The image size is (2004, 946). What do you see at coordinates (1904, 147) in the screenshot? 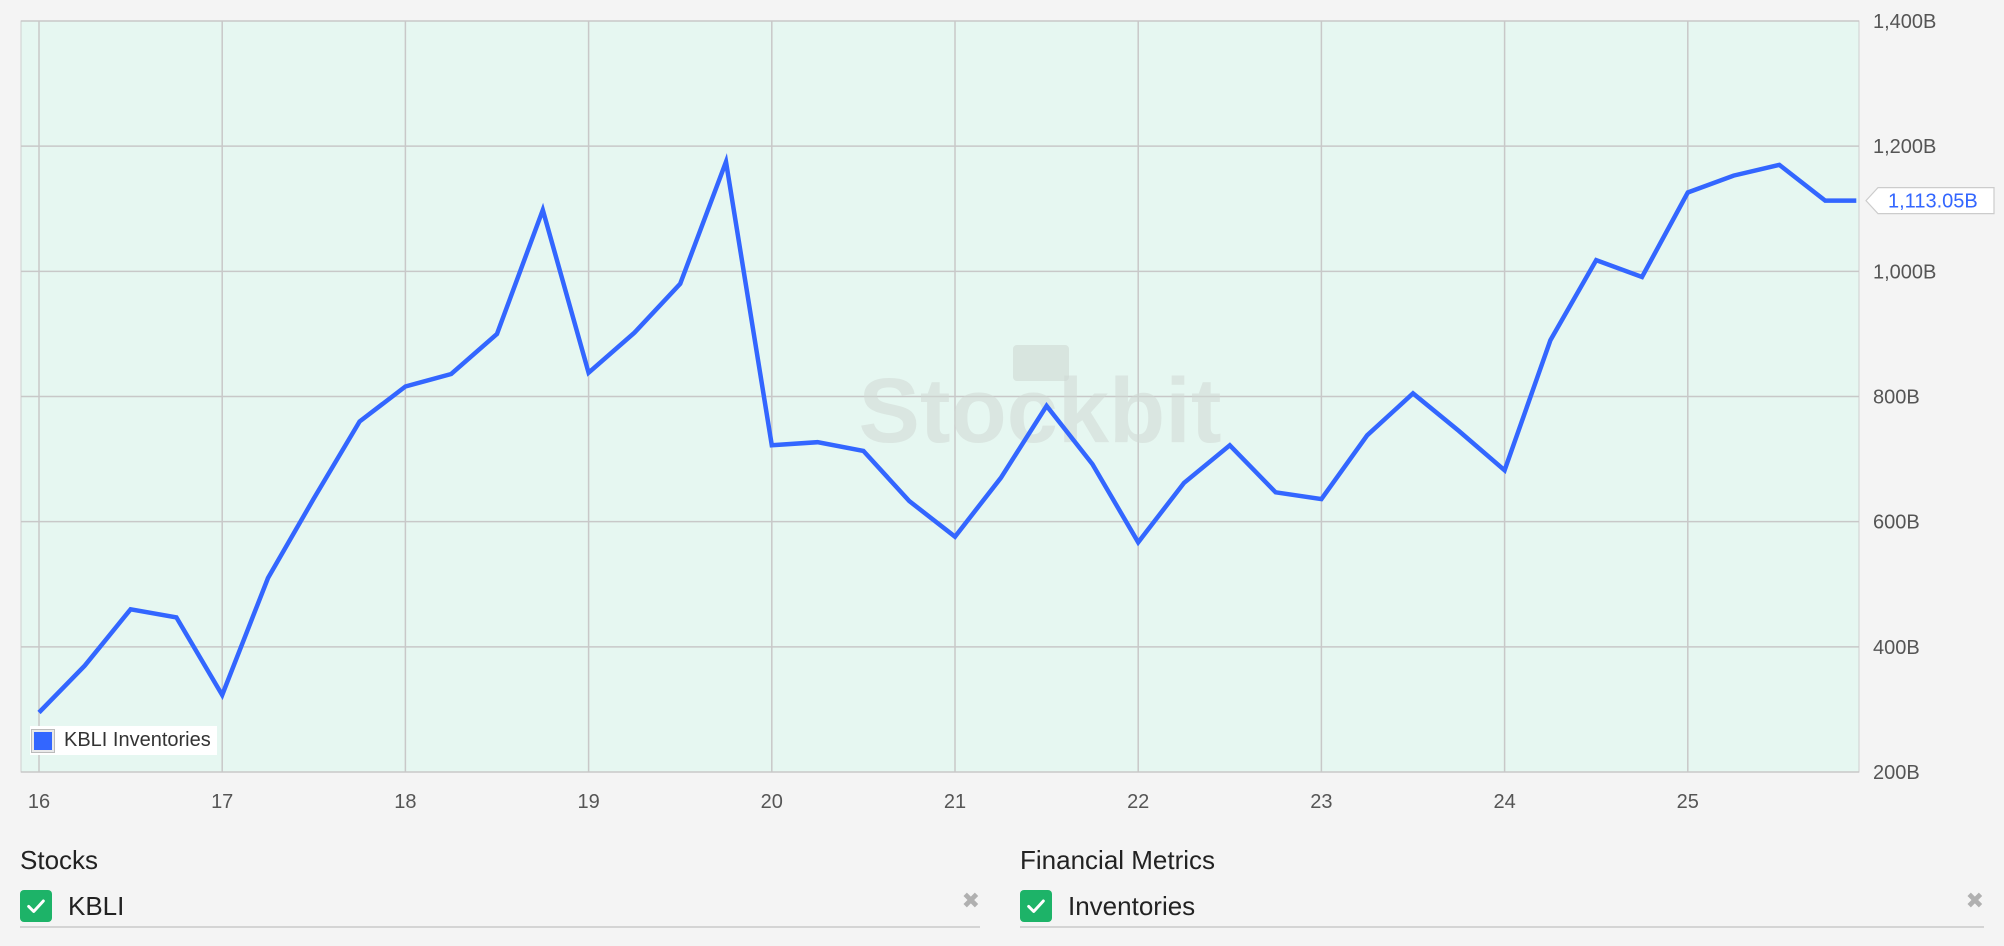
I see `y-tick-label: 1,200B` at bounding box center [1904, 147].